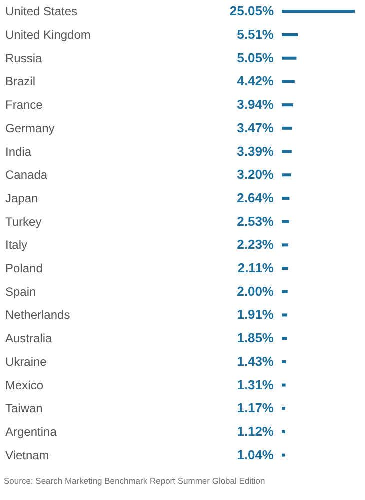 Image resolution: width=365 pixels, height=500 pixels. Describe the element at coordinates (27, 361) in the screenshot. I see `y-tick-label: Ukraine` at that location.